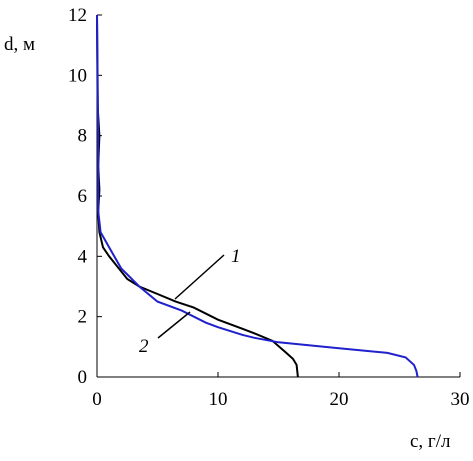  I want to click on series-label: 2, so click(144, 346).